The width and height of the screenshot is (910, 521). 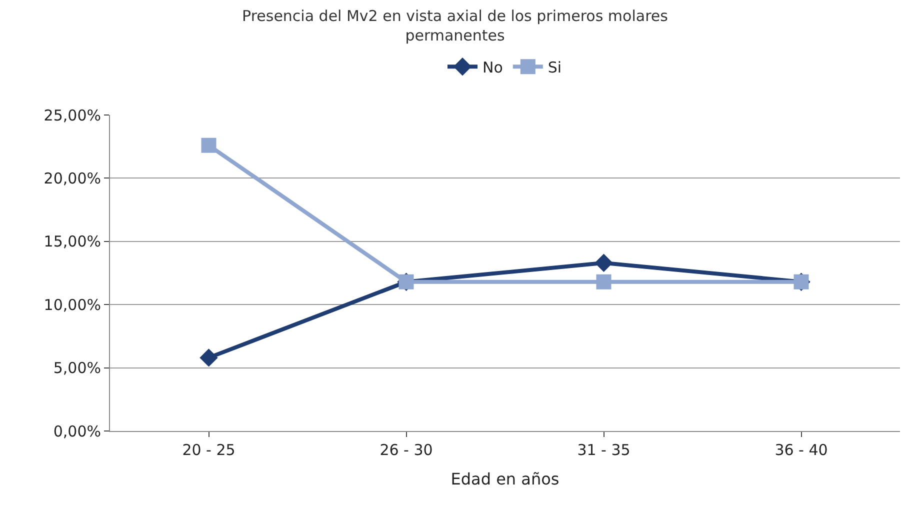 I want to click on x-tick-label: 31 - 35, so click(x=603, y=450).